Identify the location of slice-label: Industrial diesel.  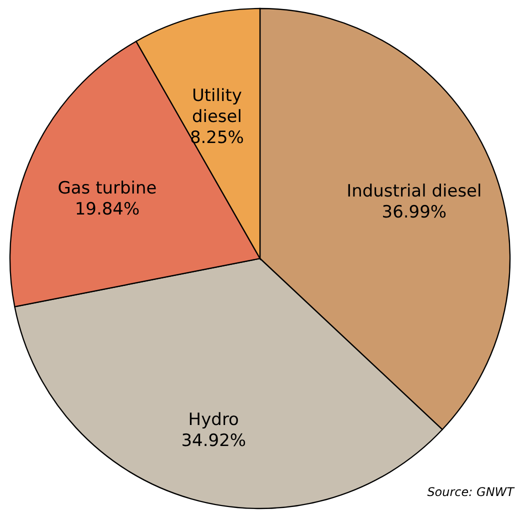
(414, 192).